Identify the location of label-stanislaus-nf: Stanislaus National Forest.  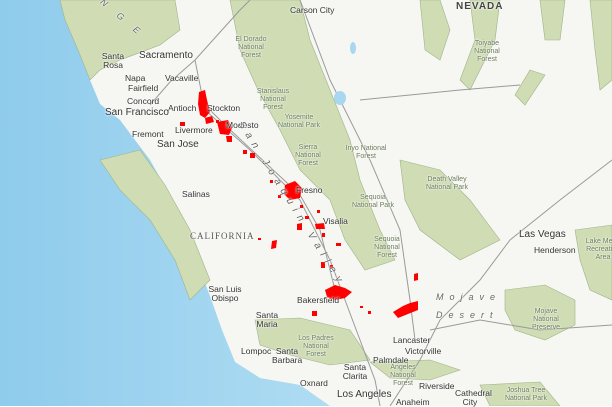
(273, 99).